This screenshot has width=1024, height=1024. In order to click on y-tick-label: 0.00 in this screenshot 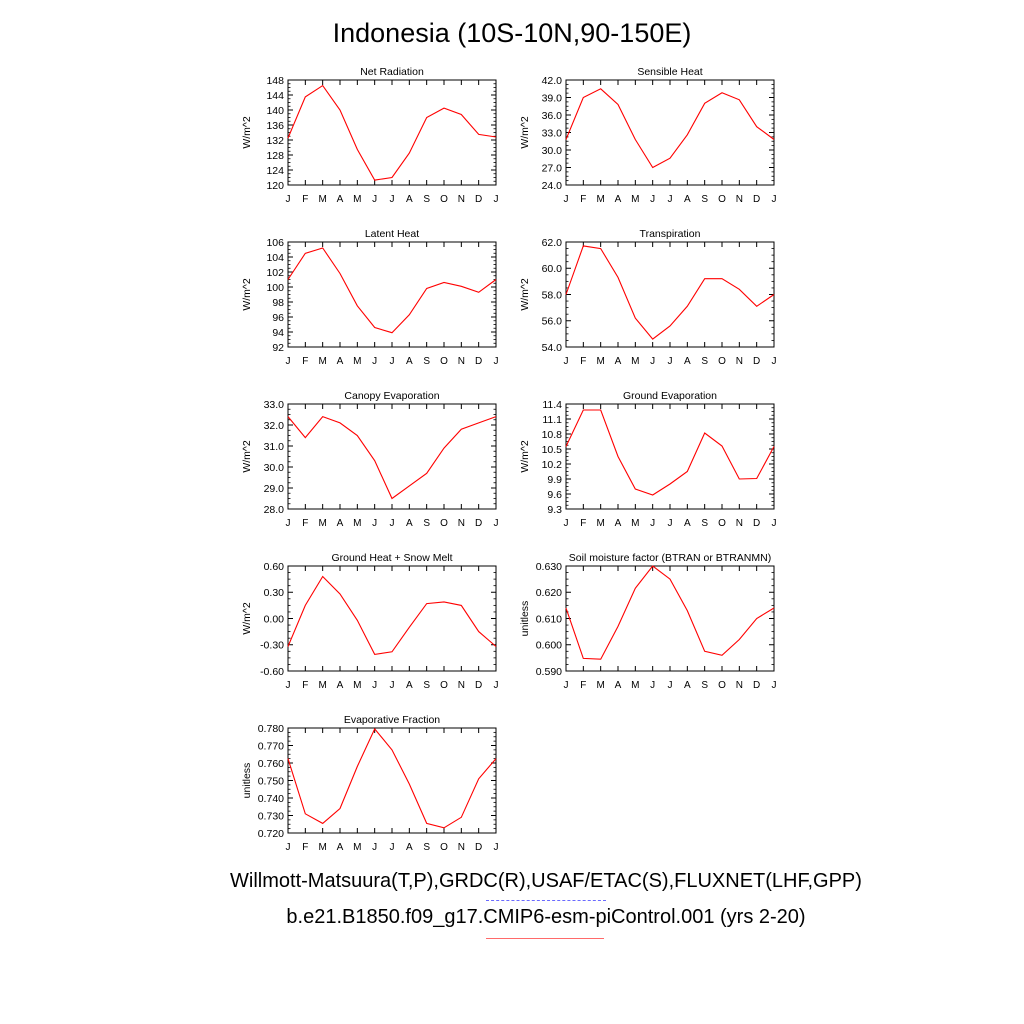, I will do `click(274, 619)`.